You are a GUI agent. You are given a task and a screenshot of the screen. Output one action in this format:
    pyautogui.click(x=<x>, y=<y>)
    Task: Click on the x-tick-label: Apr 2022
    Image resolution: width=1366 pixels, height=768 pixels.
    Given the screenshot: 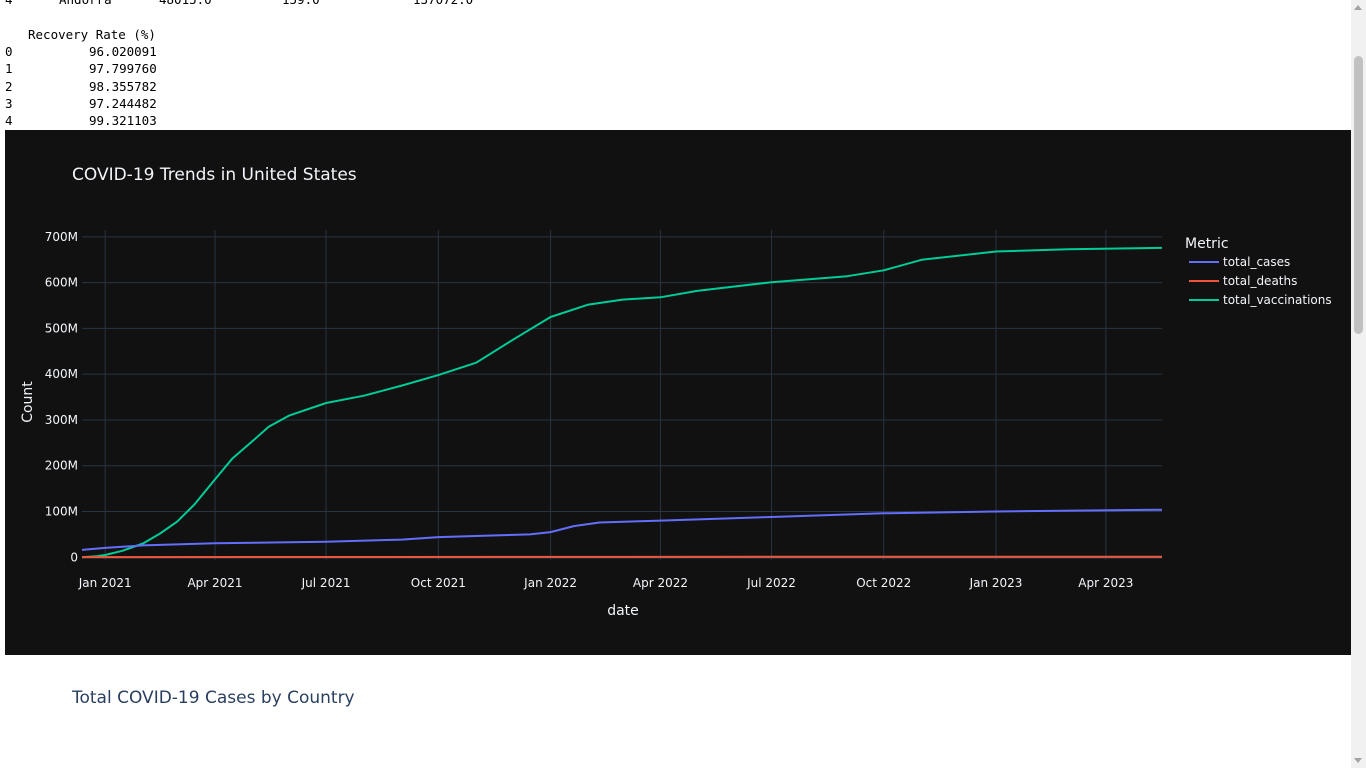 What is the action you would take?
    pyautogui.click(x=660, y=583)
    